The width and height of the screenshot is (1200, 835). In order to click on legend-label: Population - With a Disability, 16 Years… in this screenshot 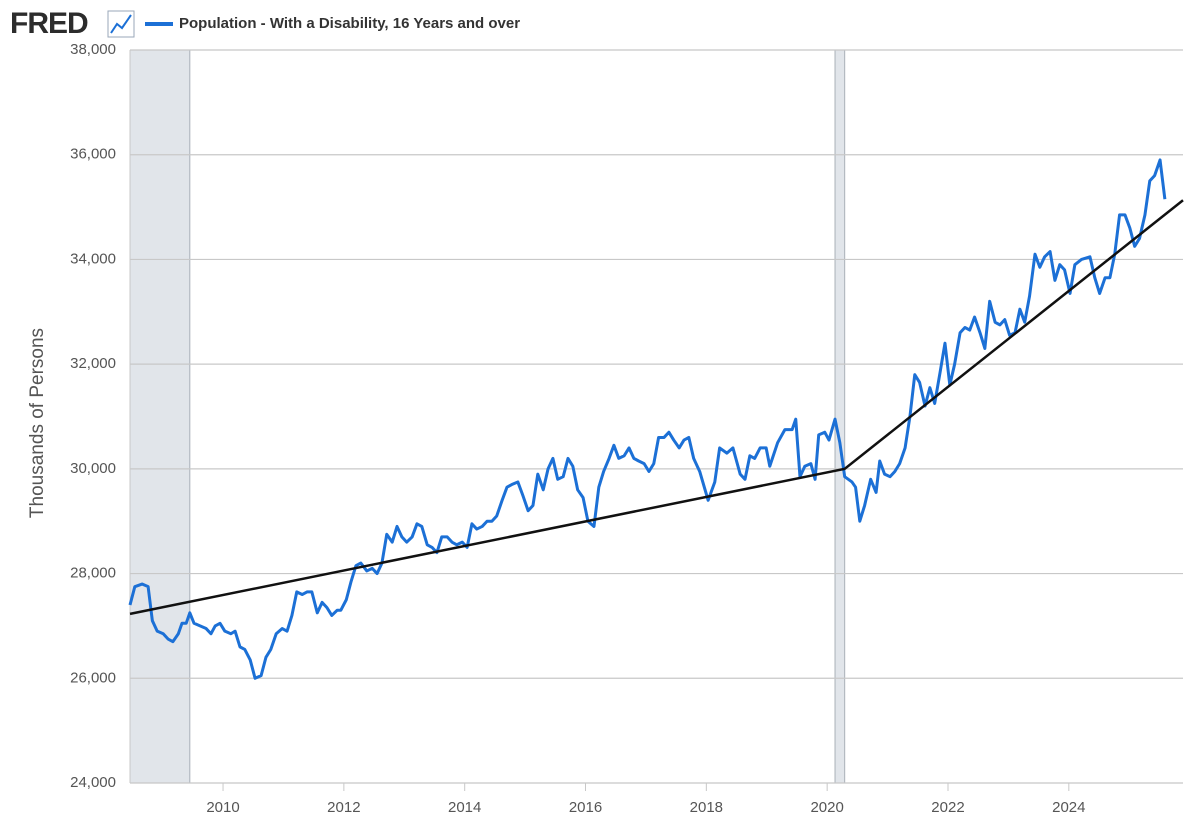, I will do `click(349, 23)`.